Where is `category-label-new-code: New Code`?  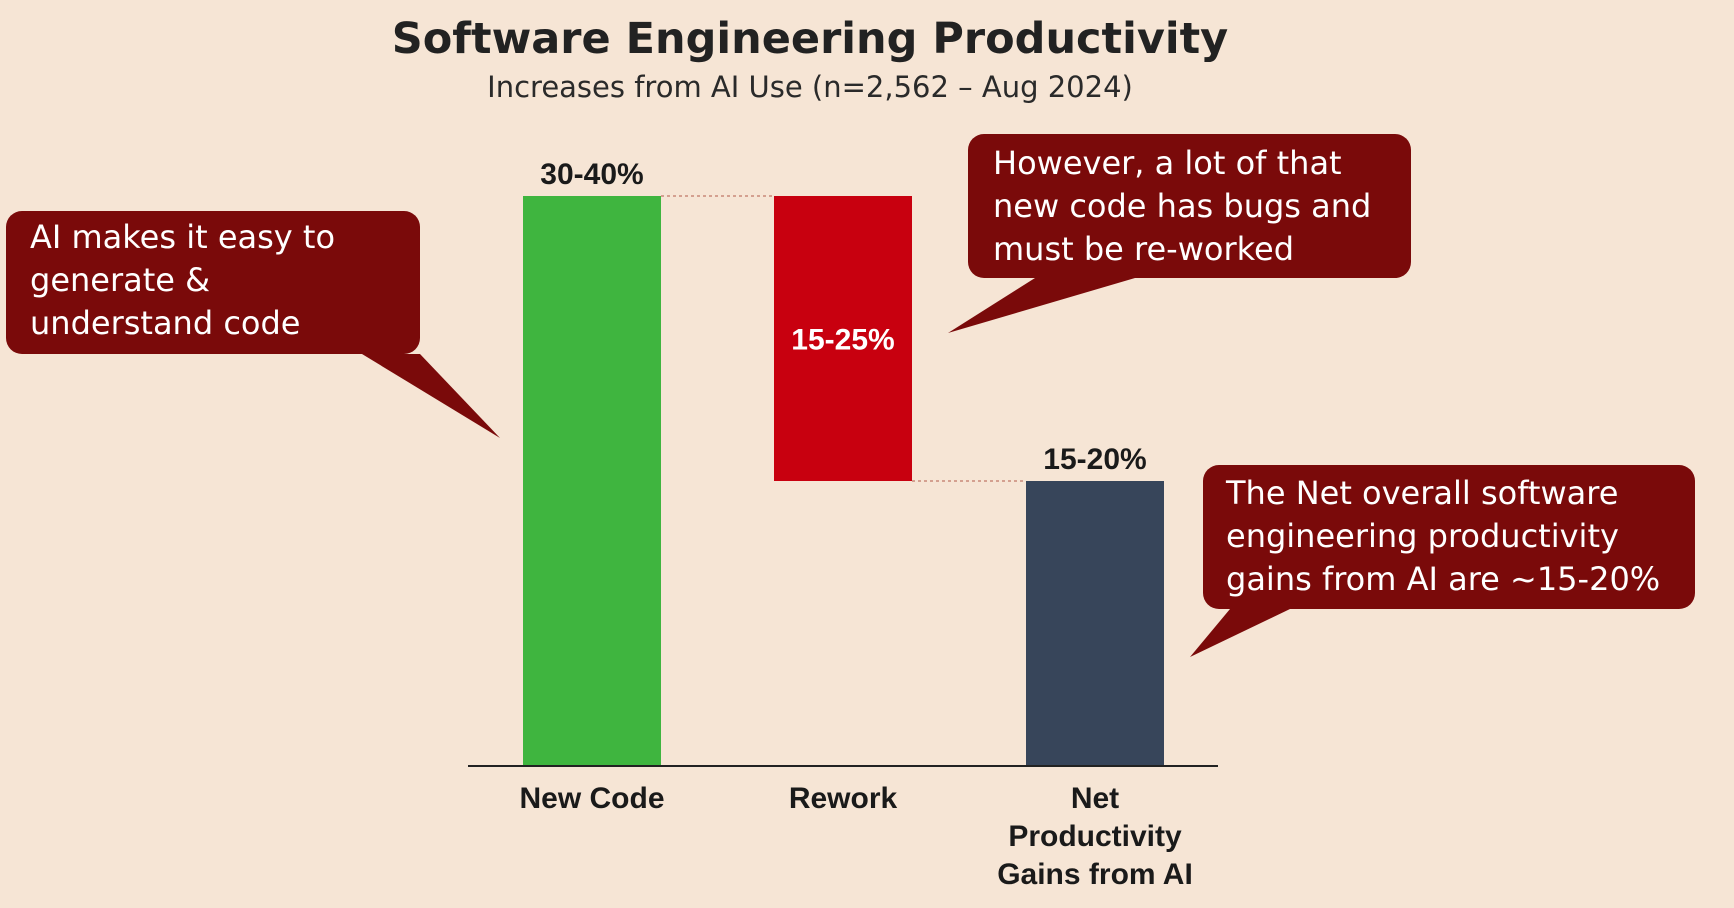
category-label-new-code: New Code is located at coordinates (591, 798).